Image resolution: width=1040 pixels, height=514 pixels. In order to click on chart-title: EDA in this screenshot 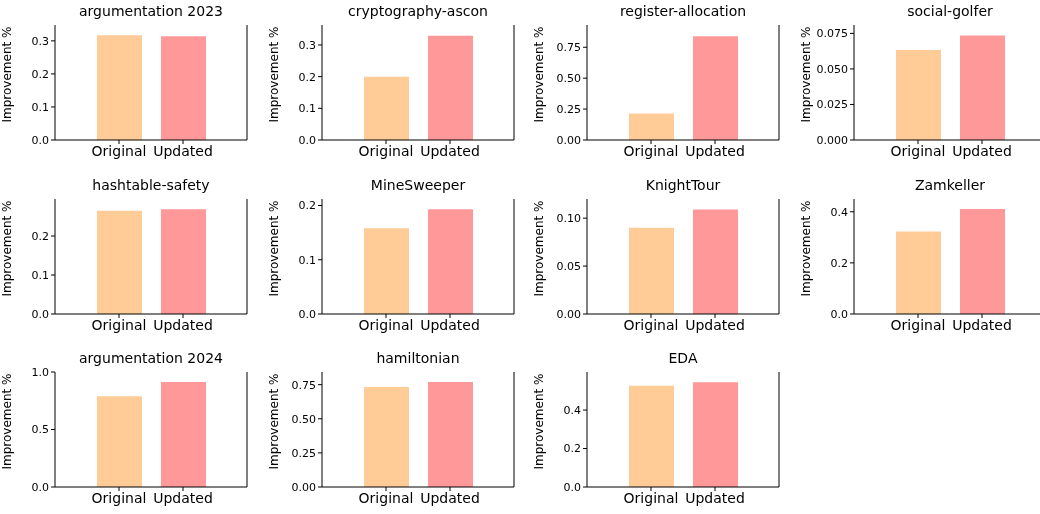, I will do `click(683, 358)`.